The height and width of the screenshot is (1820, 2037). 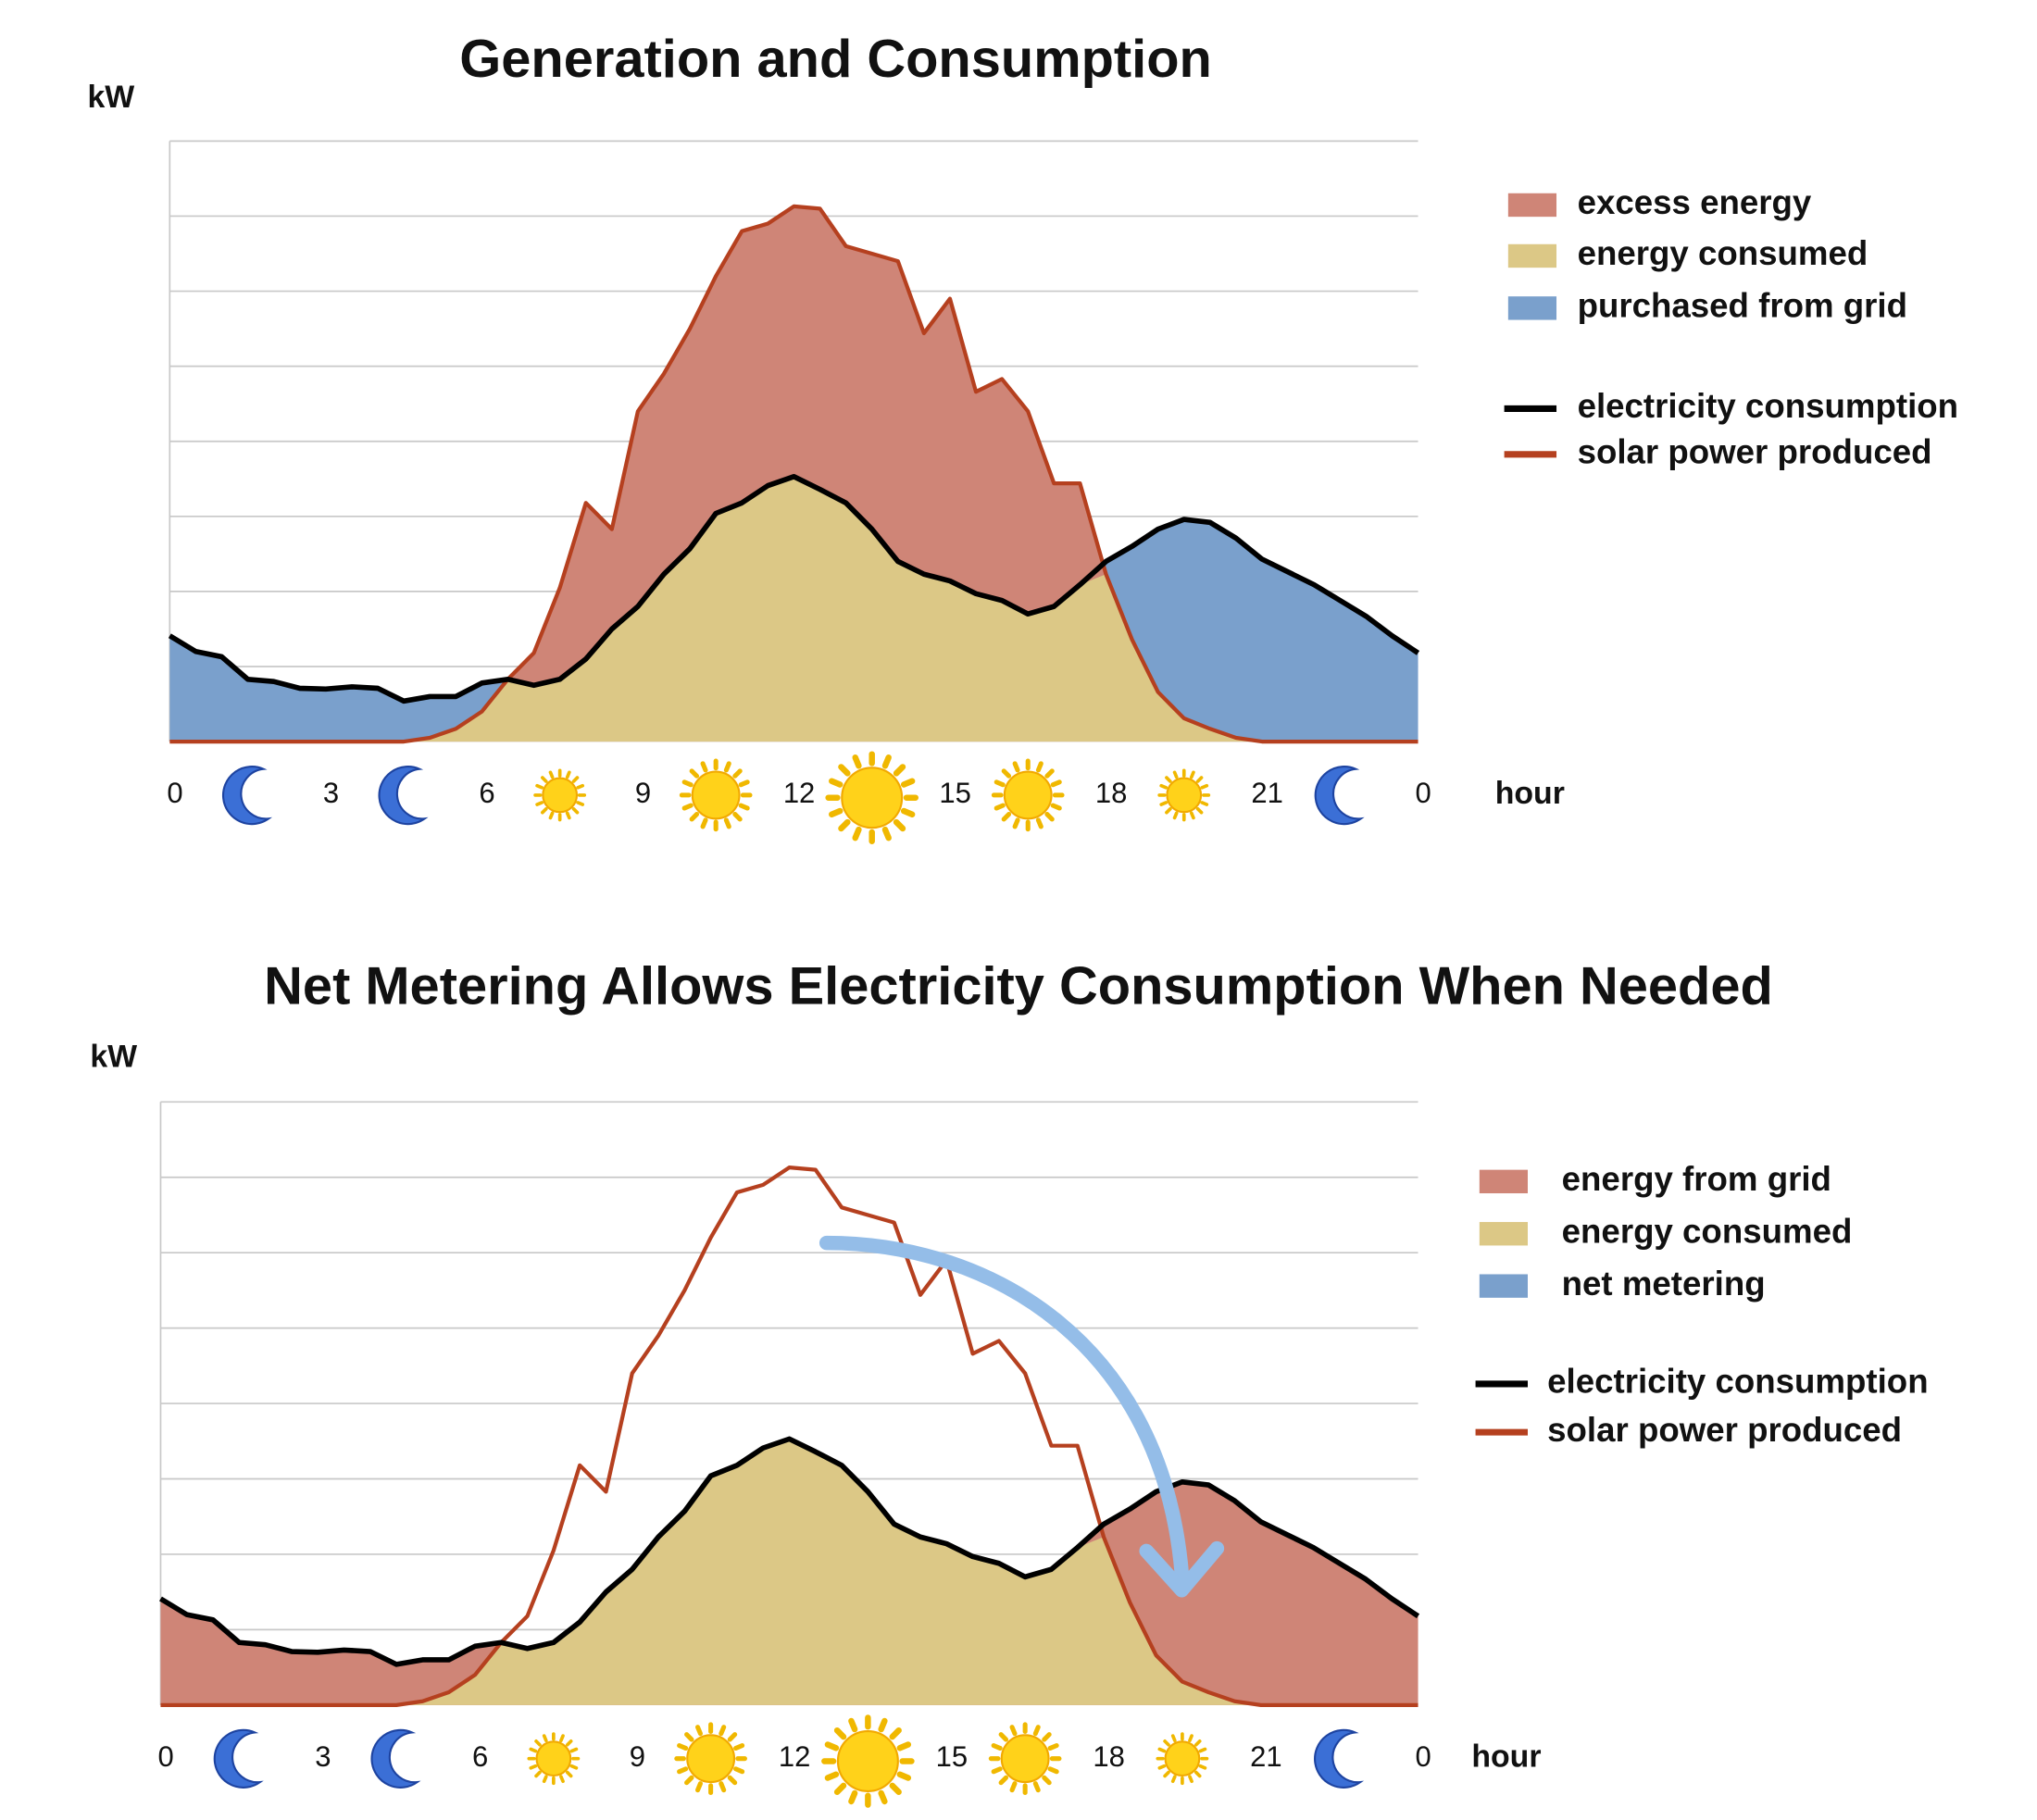 What do you see at coordinates (1530, 793) in the screenshot?
I see `x-axis-label: hour` at bounding box center [1530, 793].